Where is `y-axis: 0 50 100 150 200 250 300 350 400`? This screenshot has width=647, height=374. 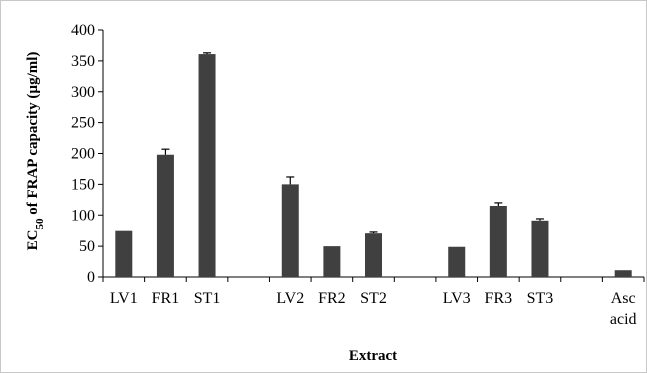 y-axis: 0 50 100 150 200 250 300 350 400 is located at coordinates (87, 154).